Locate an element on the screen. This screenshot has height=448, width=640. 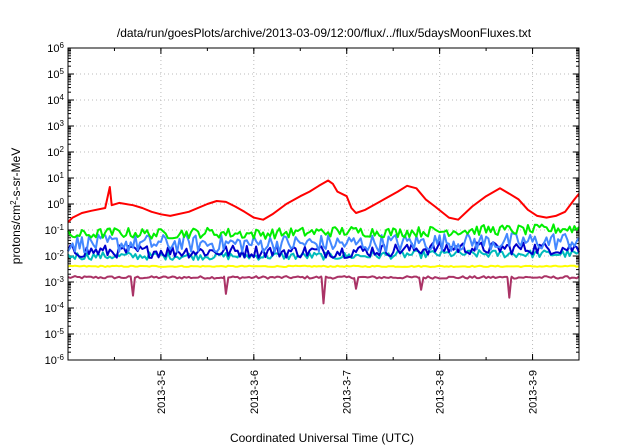
y-tick-label: 10⁻¹ is located at coordinates (55, 230).